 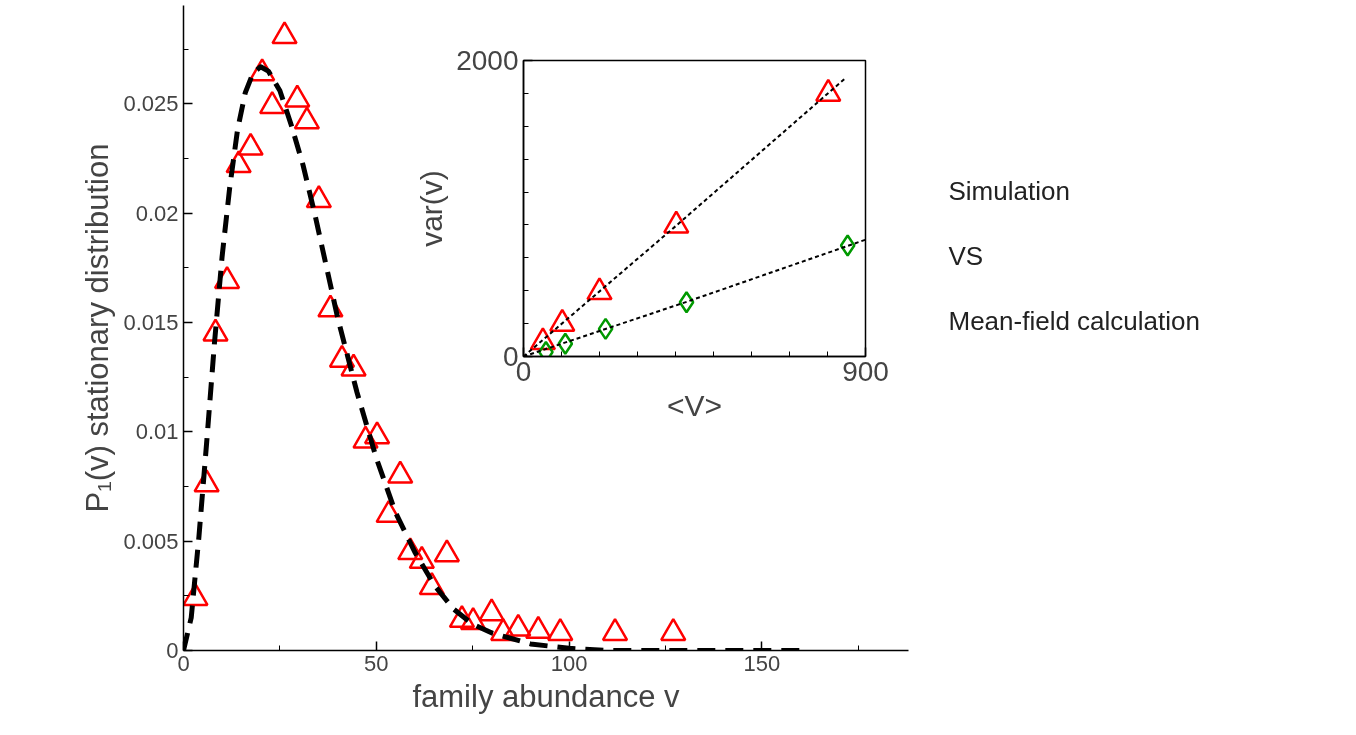 What do you see at coordinates (157, 432) in the screenshot?
I see `y-tick-label: 0.01` at bounding box center [157, 432].